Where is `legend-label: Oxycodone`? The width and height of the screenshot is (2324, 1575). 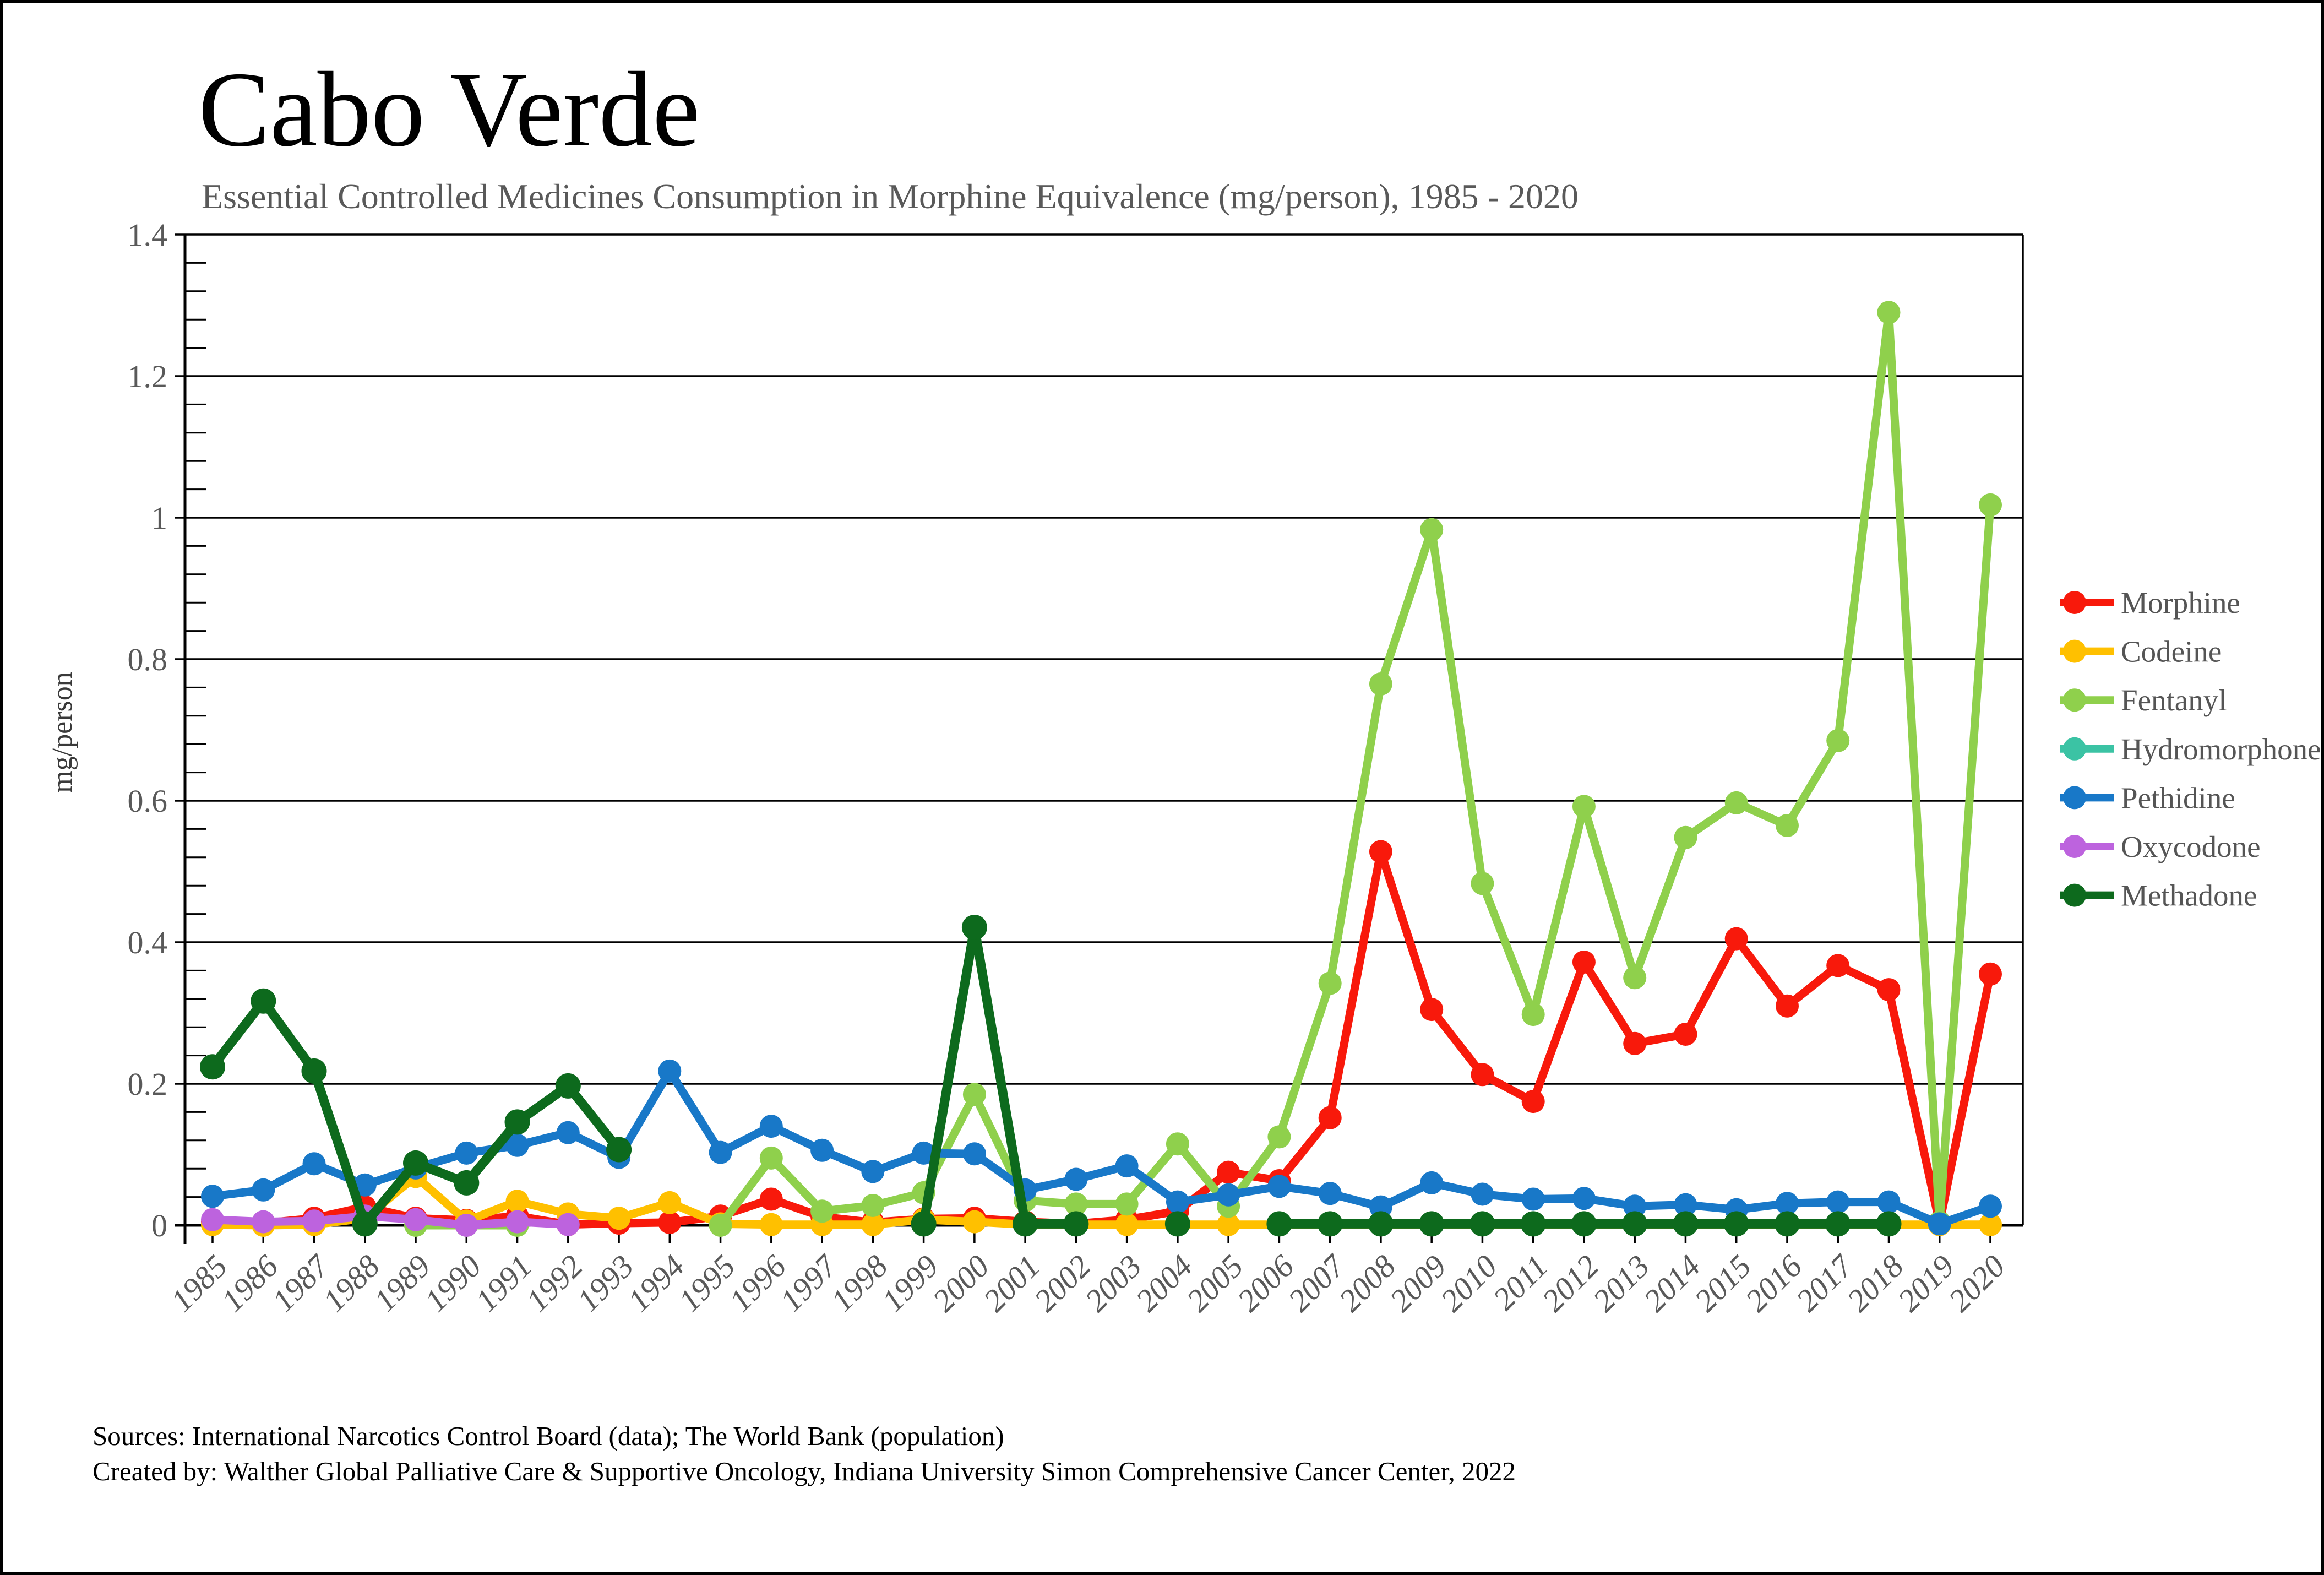 legend-label: Oxycodone is located at coordinates (2191, 847).